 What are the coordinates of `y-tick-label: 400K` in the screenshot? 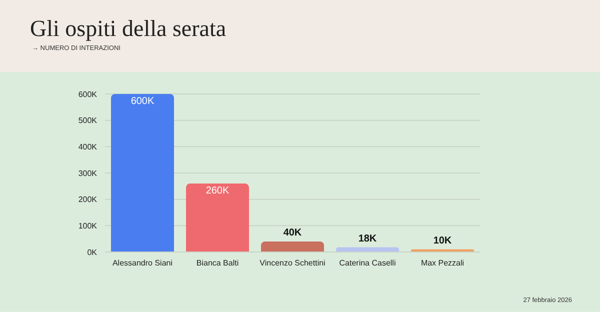 It's located at (88, 147).